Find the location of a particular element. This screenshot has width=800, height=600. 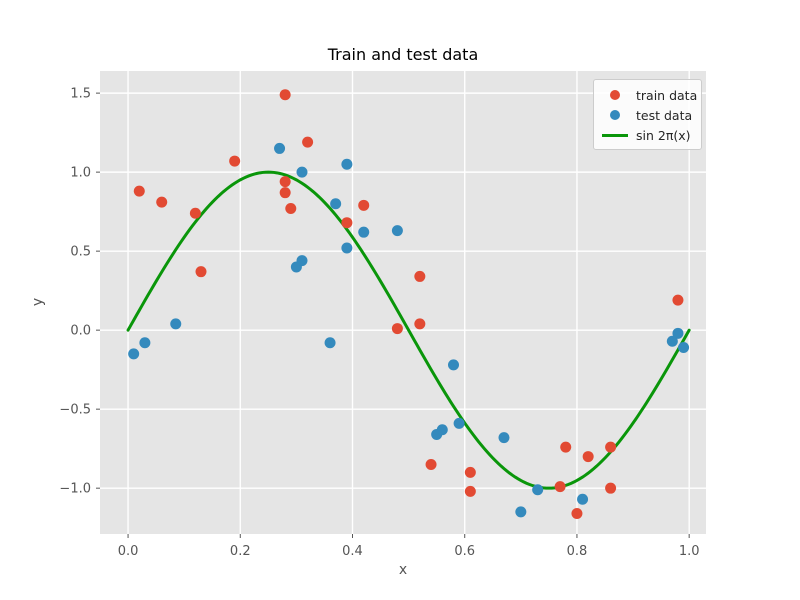

y-tick-label: −0.5 is located at coordinates (75, 410).